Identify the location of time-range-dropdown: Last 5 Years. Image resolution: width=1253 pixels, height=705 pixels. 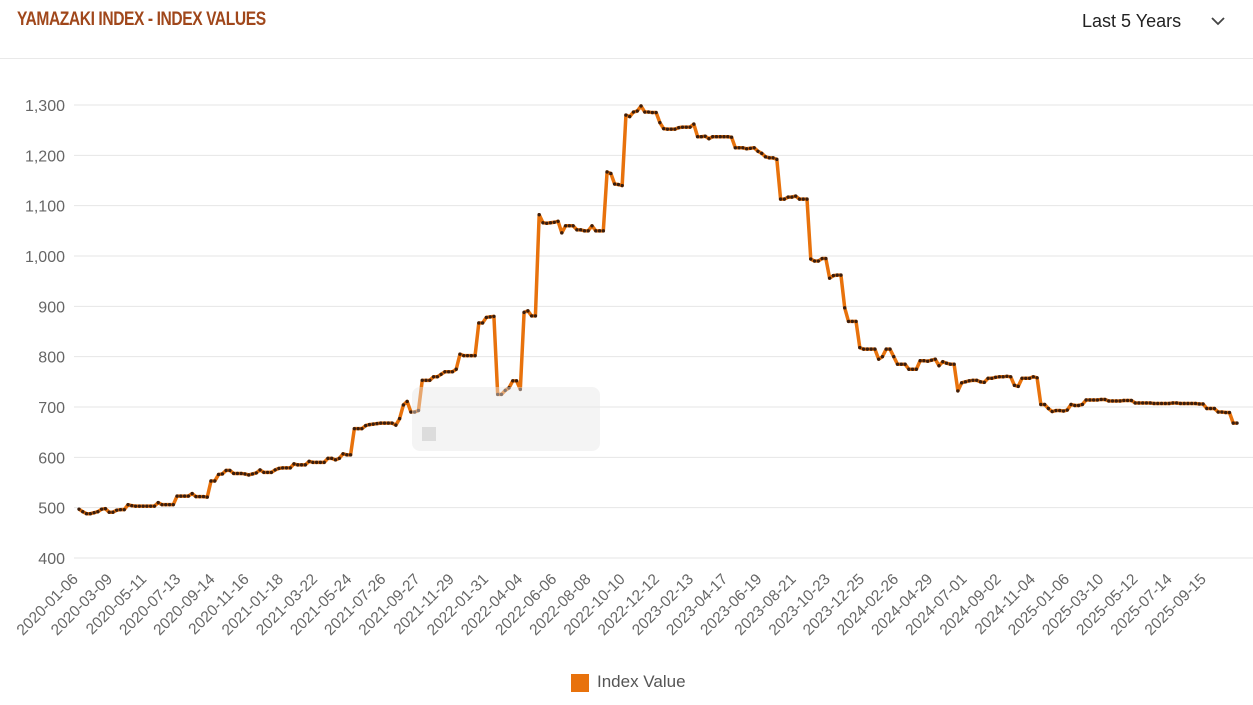
(1157, 22).